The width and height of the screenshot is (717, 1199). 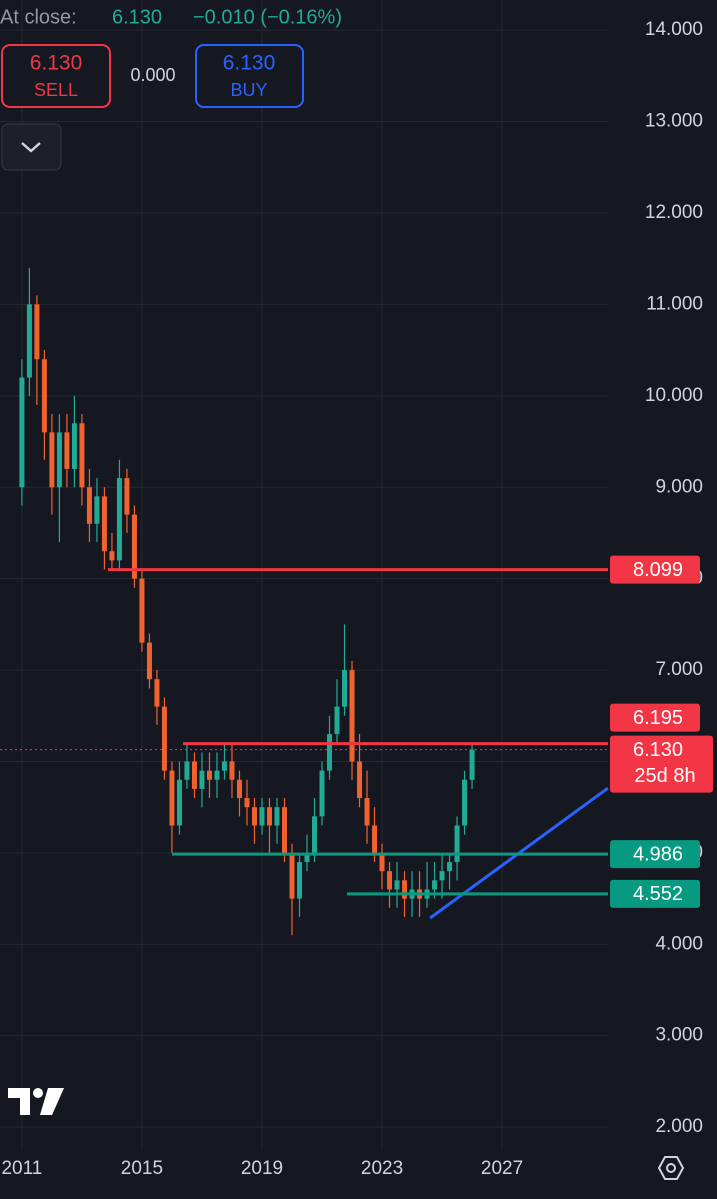 What do you see at coordinates (658, 718) in the screenshot?
I see `price-tag-label: 6.195` at bounding box center [658, 718].